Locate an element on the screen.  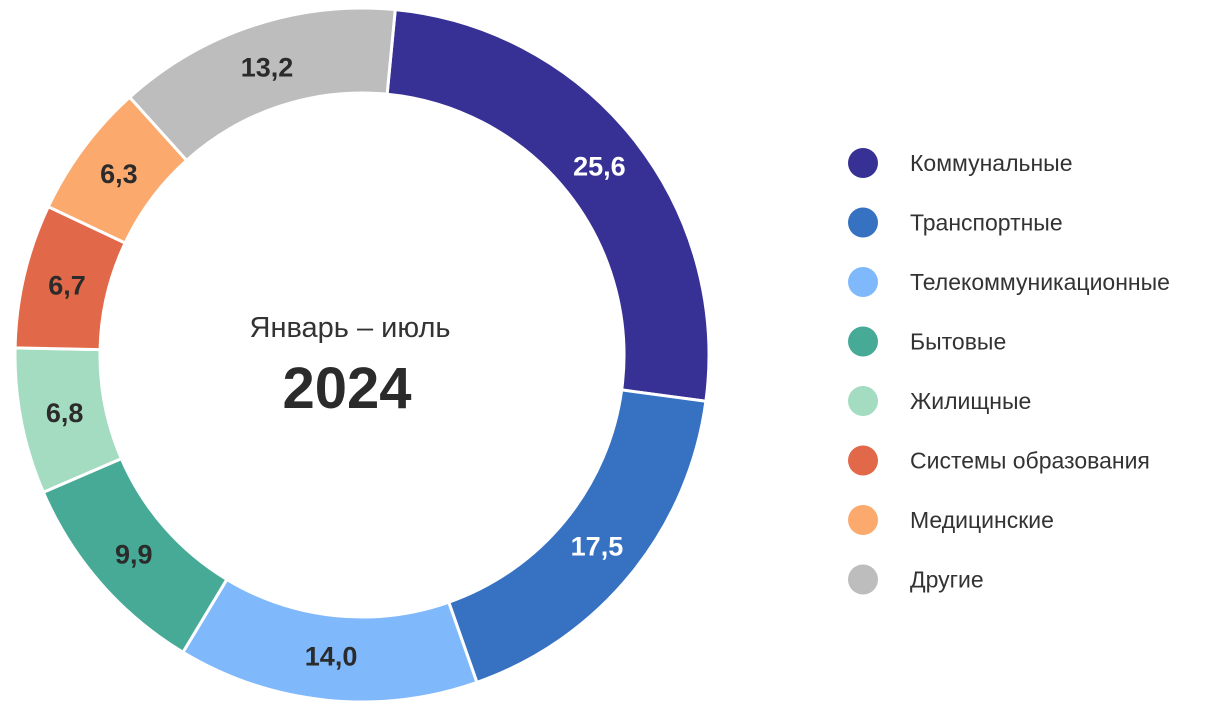
legend-label-4: Жилищные is located at coordinates (970, 401).